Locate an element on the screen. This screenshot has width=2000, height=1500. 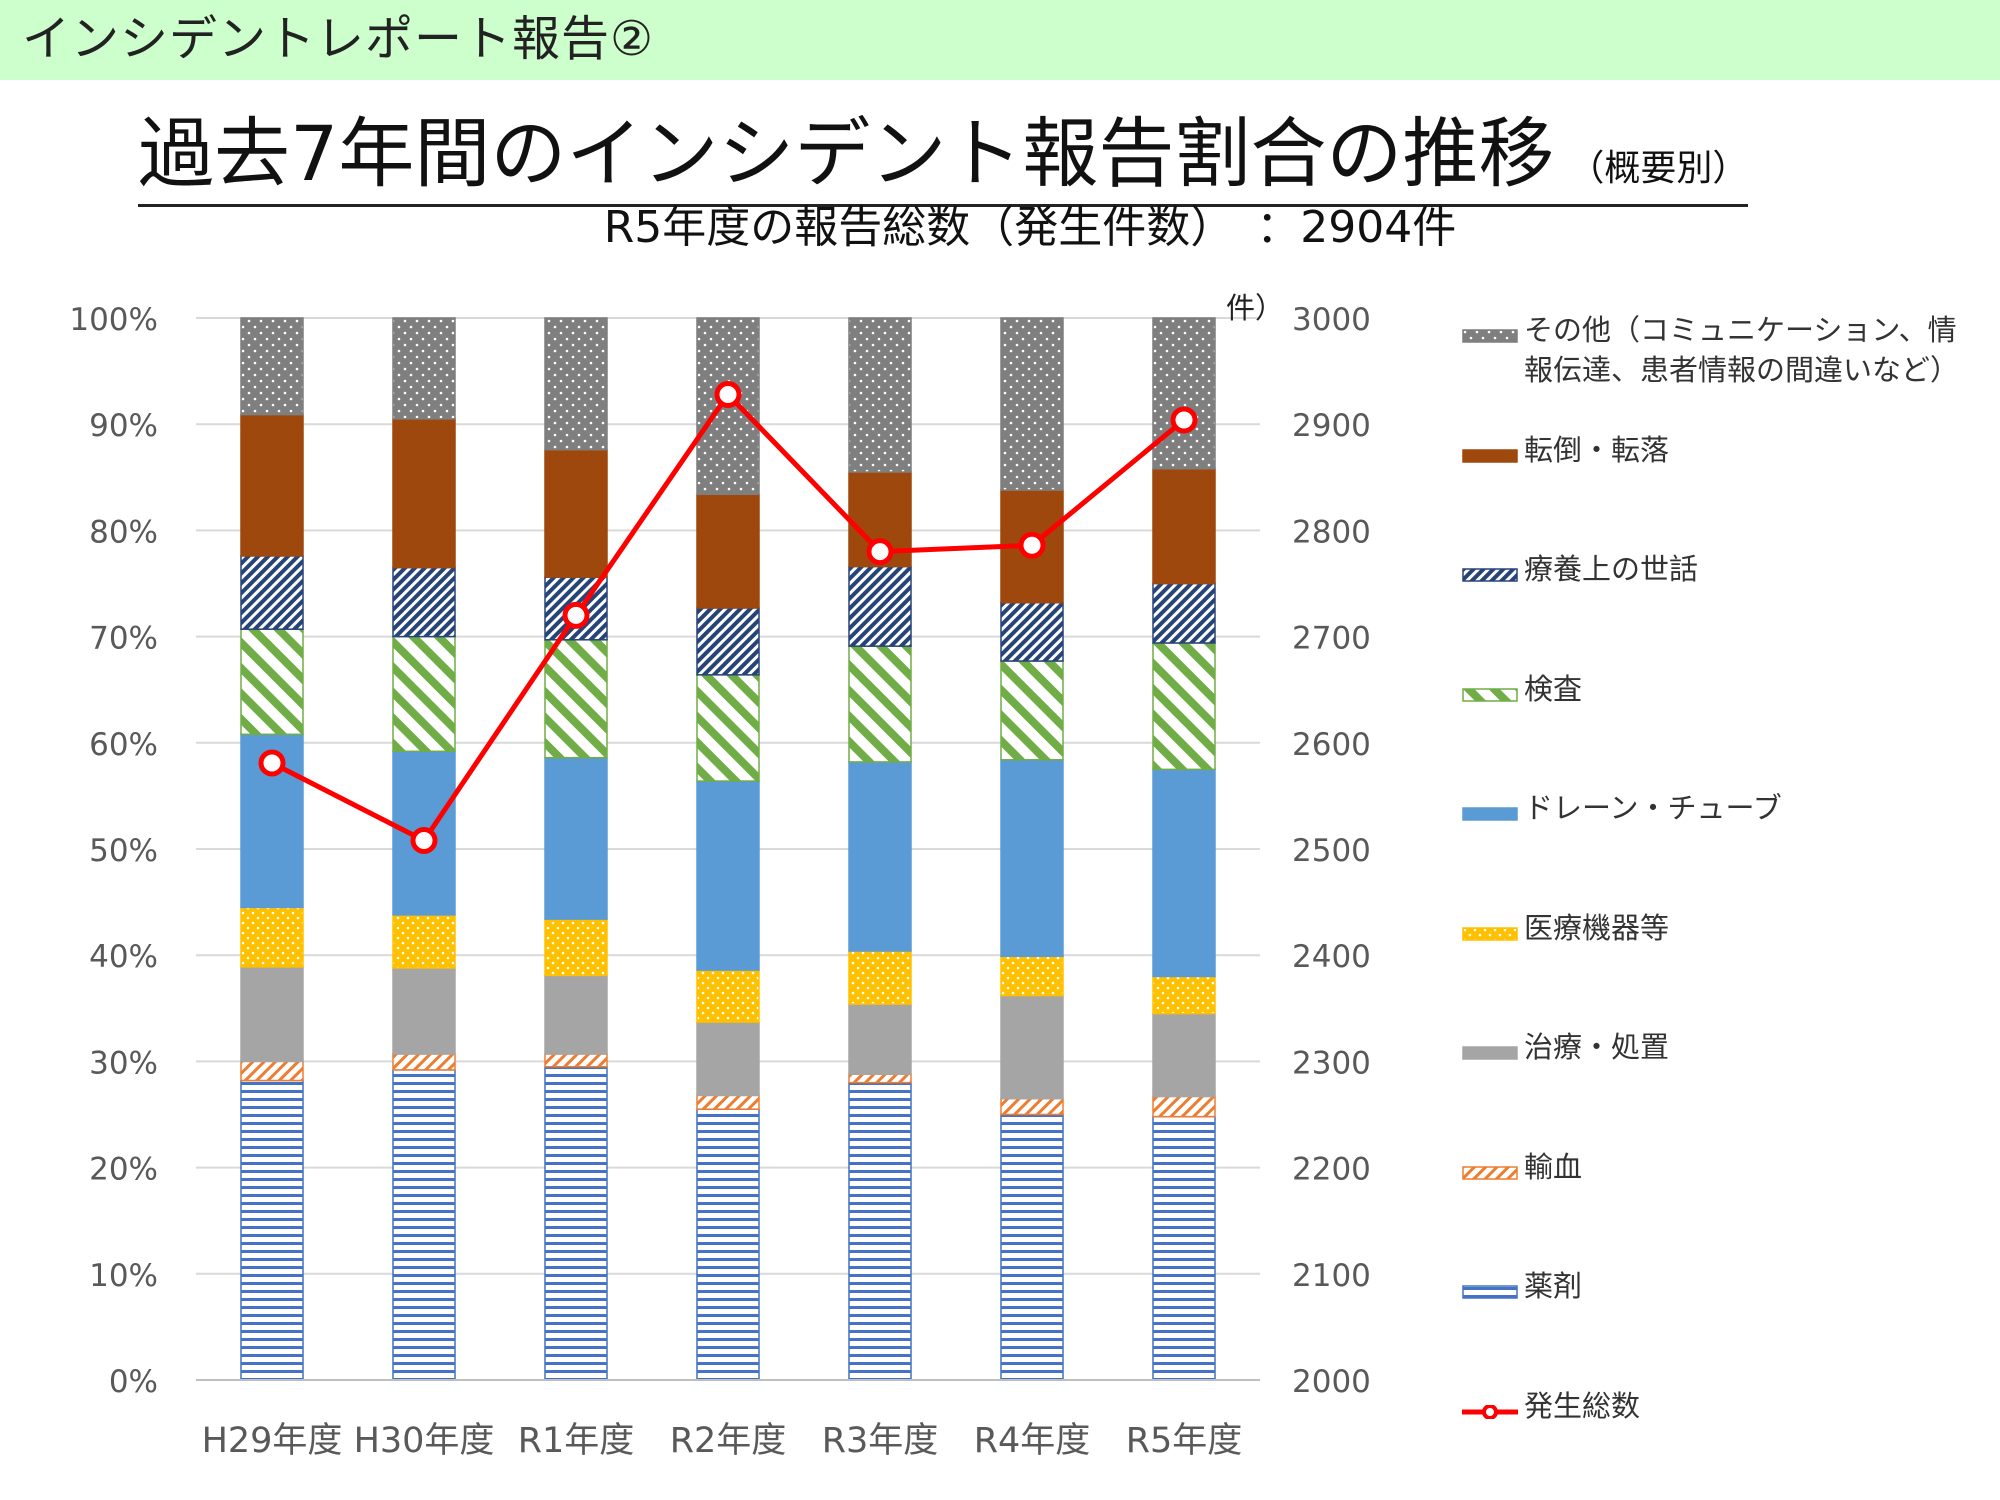
left-tick-label: 0% is located at coordinates (133, 1382).